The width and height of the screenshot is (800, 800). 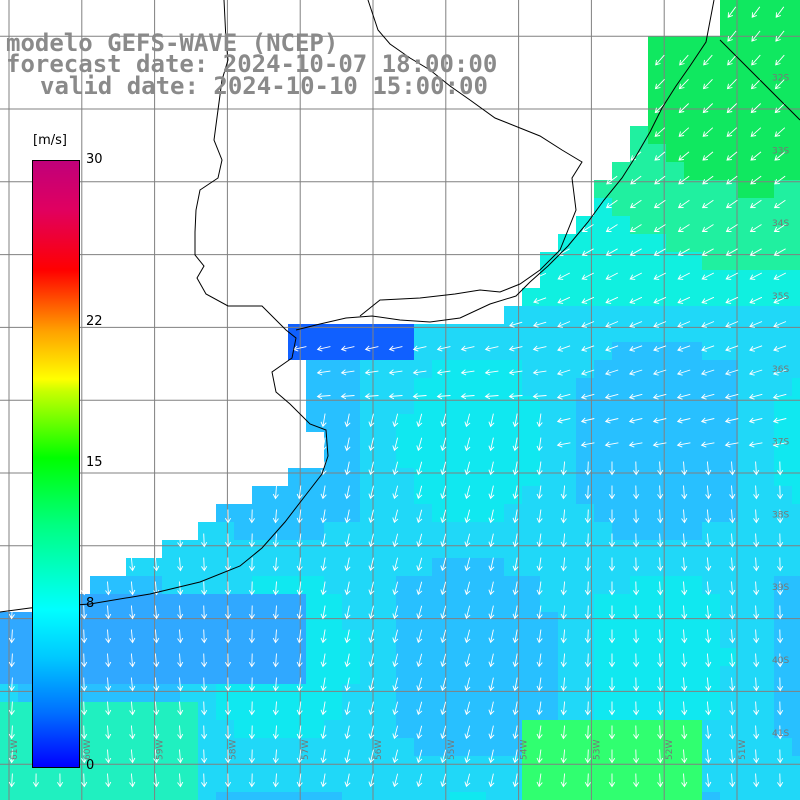 I want to click on latitude-label: 36S, so click(x=780, y=370).